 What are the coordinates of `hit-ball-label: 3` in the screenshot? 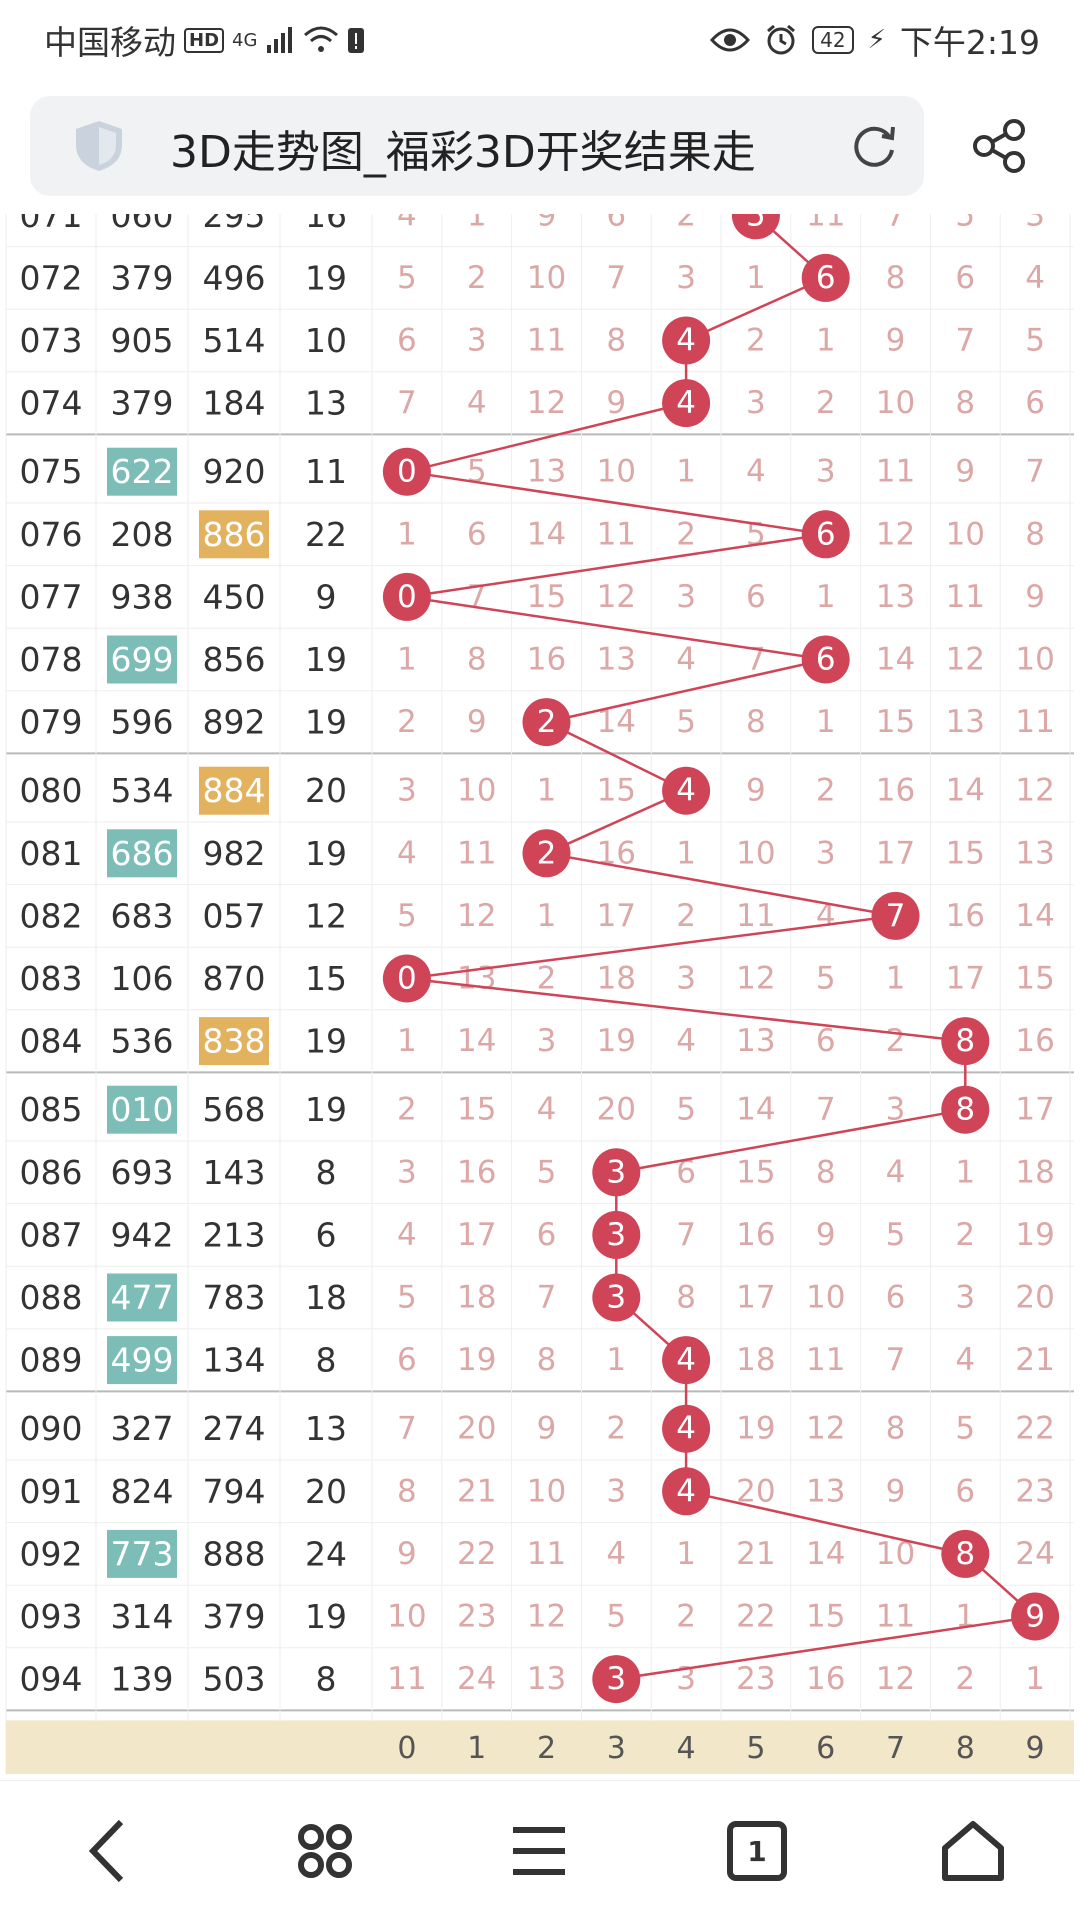 It's located at (616, 1172).